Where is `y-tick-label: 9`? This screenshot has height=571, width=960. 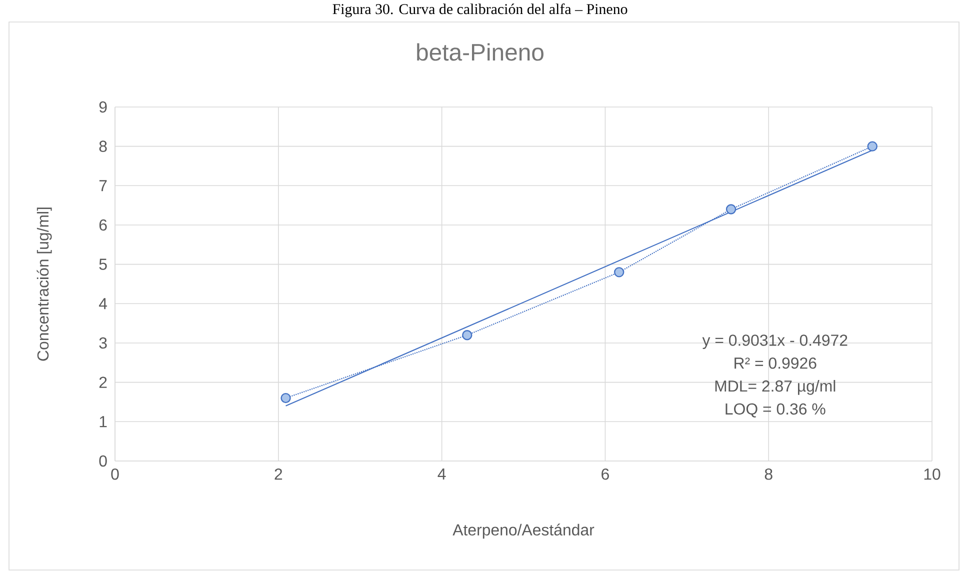
y-tick-label: 9 is located at coordinates (103, 107).